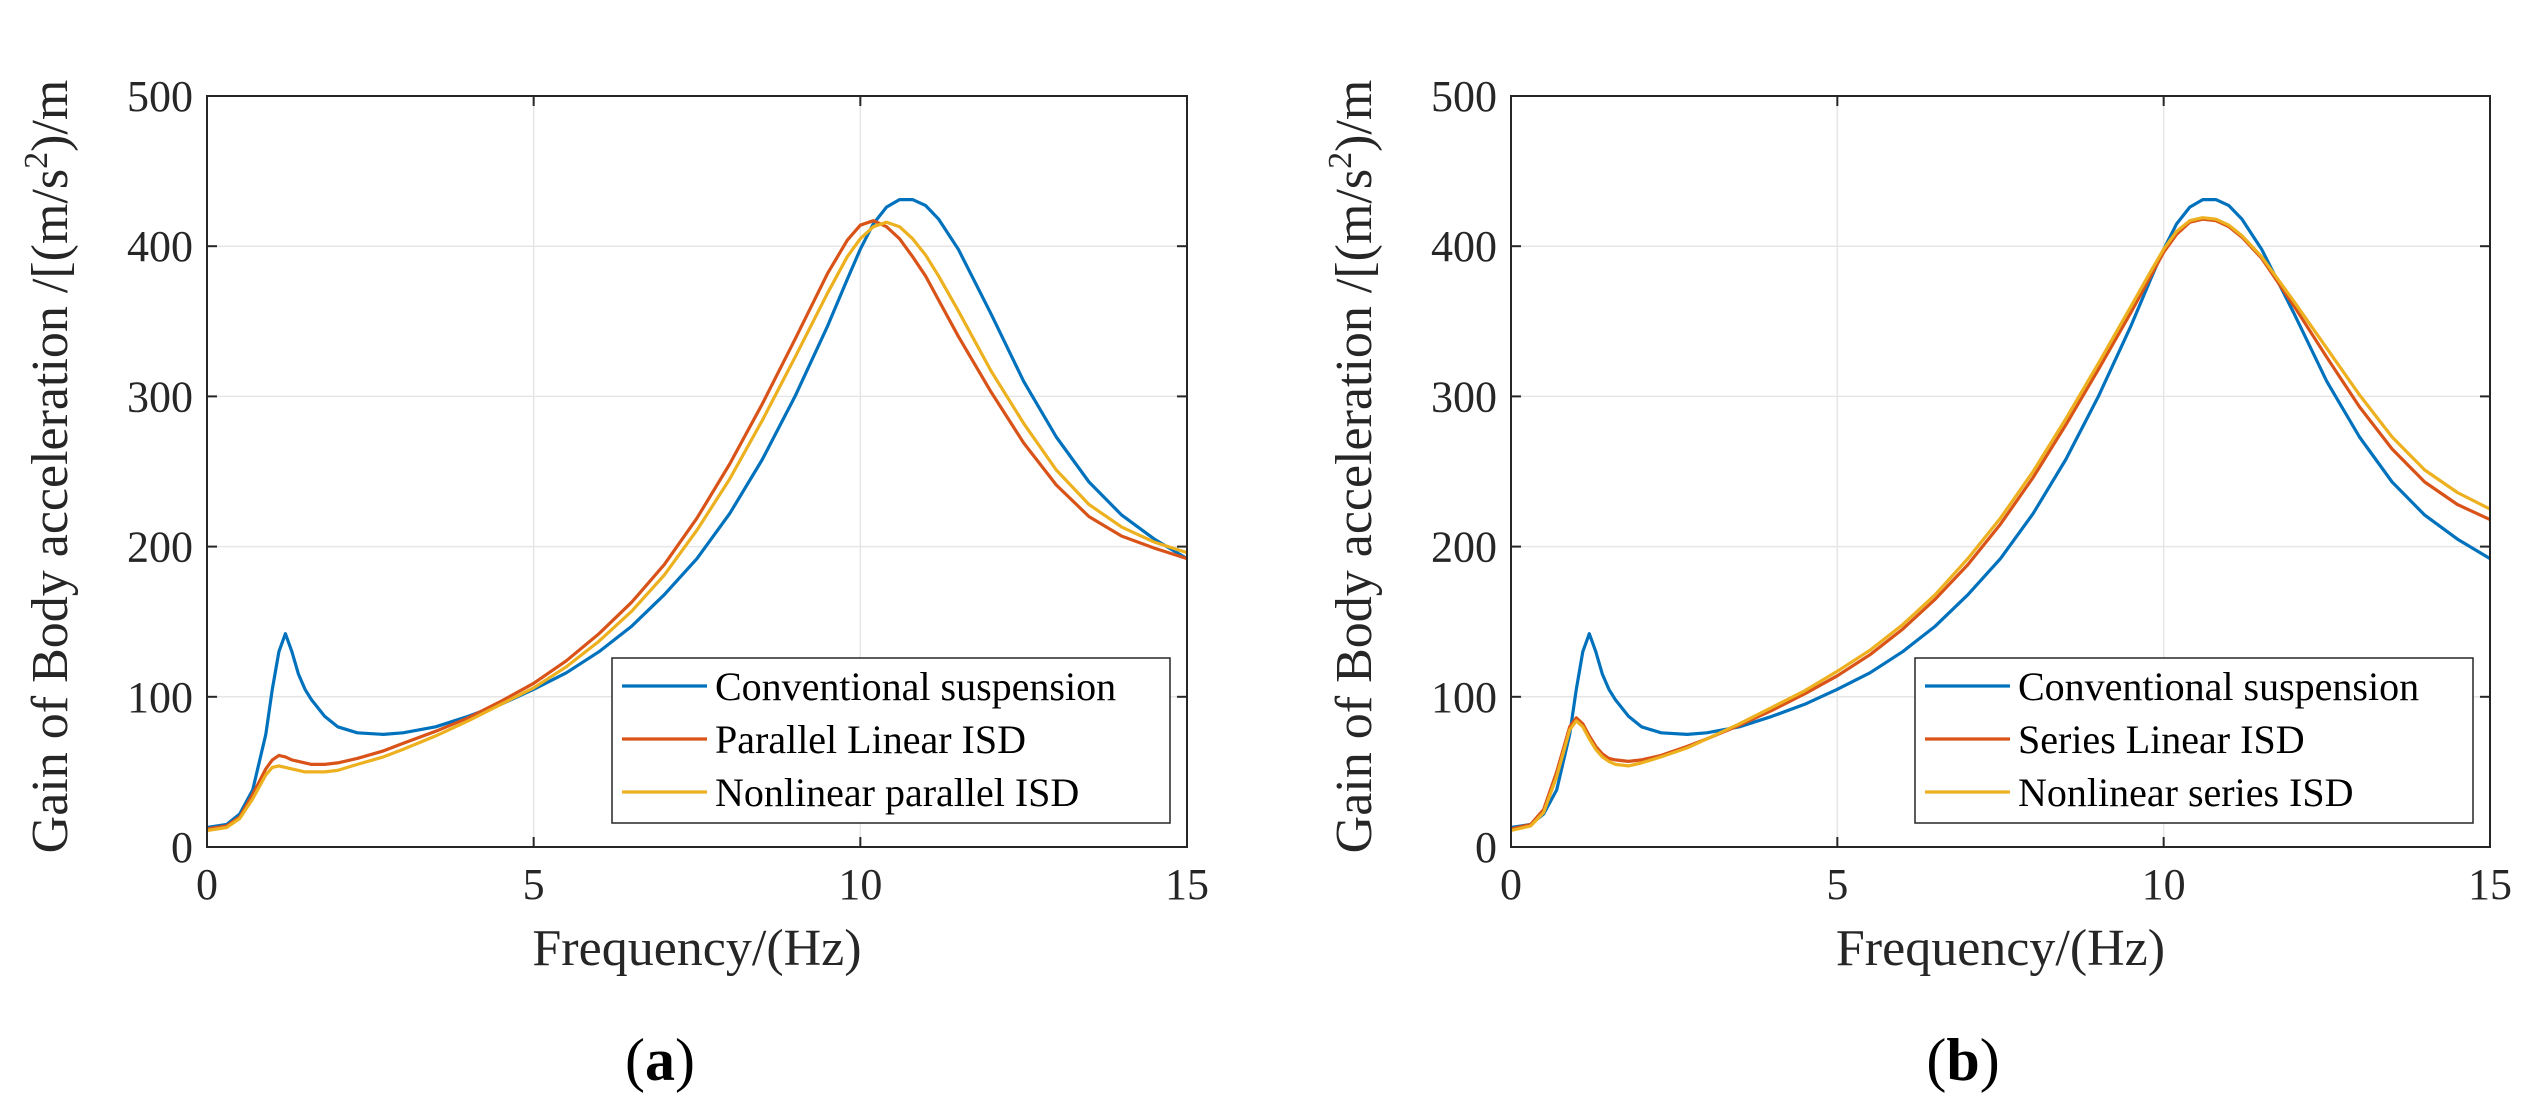  I want to click on panel-label-letter: b, so click(1962, 1060).